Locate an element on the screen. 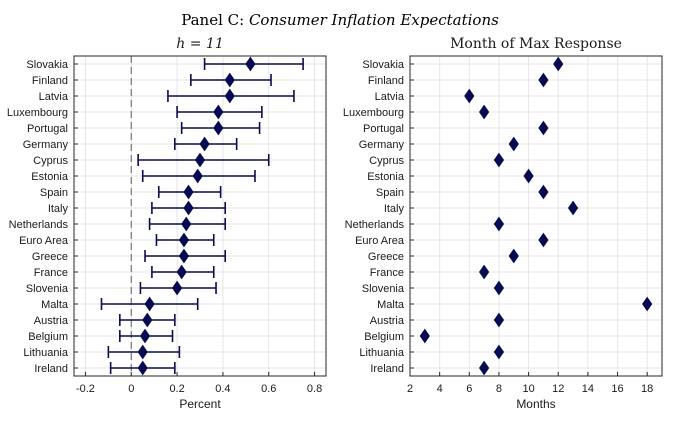 Image resolution: width=681 pixels, height=434 pixels. panel-month-max-xtick-label: 4 is located at coordinates (440, 389).